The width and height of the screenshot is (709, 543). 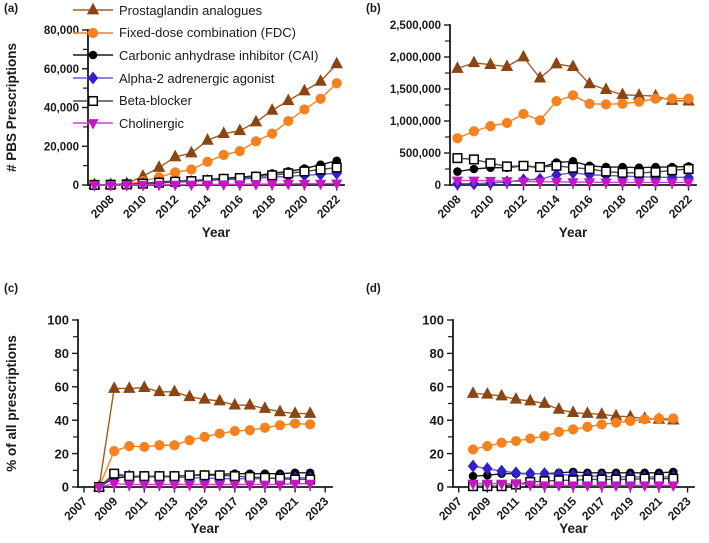 What do you see at coordinates (415, 90) in the screenshot?
I see `svg-text: 1,500,000` at bounding box center [415, 90].